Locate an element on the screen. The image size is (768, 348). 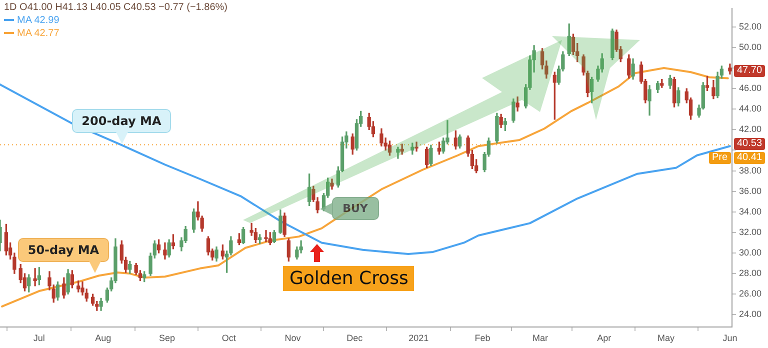
y-tick-label: 24.00 is located at coordinates (750, 314).